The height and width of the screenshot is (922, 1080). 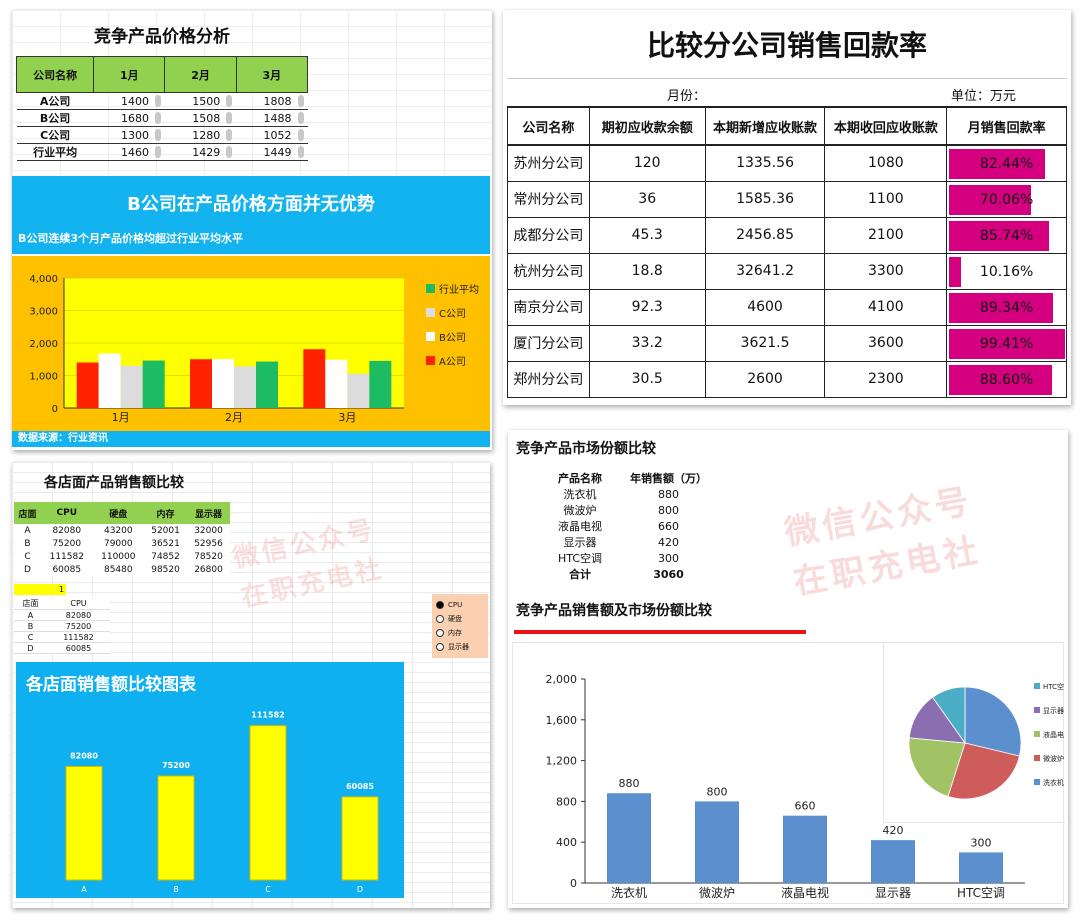 I want to click on sales-cell: 111582, so click(x=66, y=556).